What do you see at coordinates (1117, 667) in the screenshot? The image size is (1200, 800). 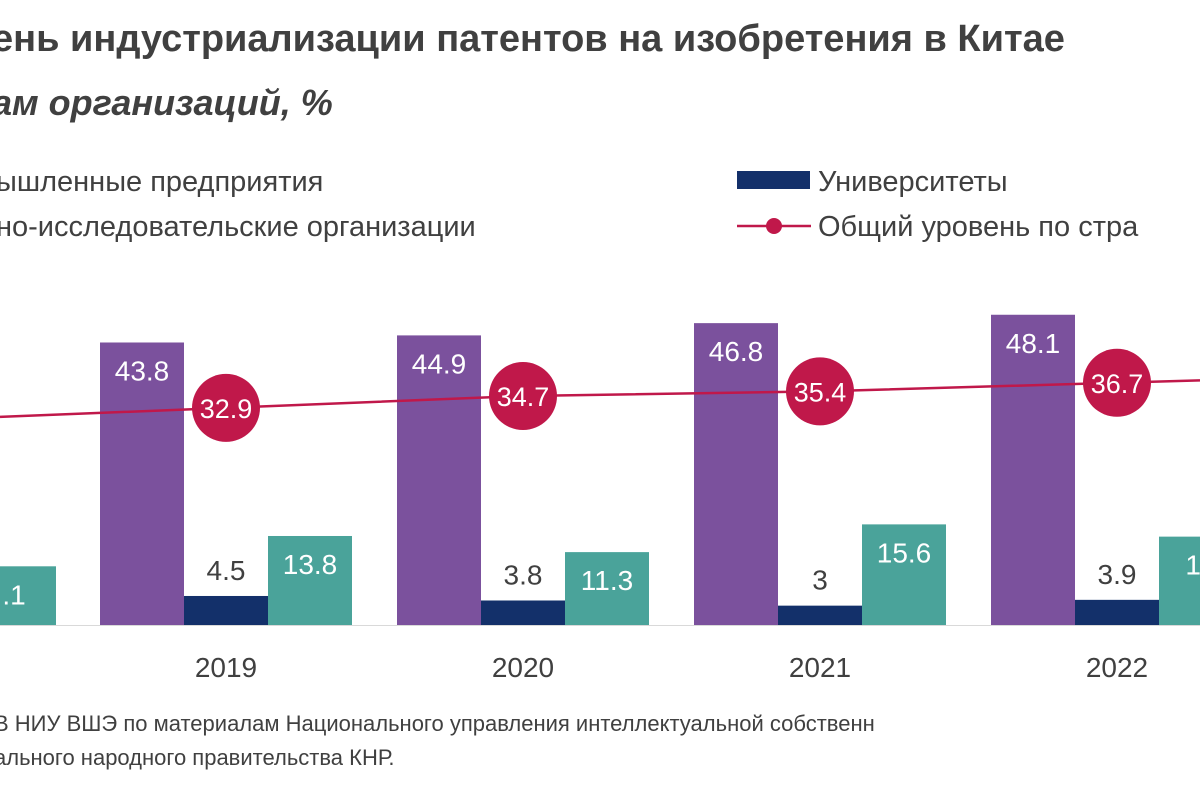 I see `x-tick-label-2022: 2022` at bounding box center [1117, 667].